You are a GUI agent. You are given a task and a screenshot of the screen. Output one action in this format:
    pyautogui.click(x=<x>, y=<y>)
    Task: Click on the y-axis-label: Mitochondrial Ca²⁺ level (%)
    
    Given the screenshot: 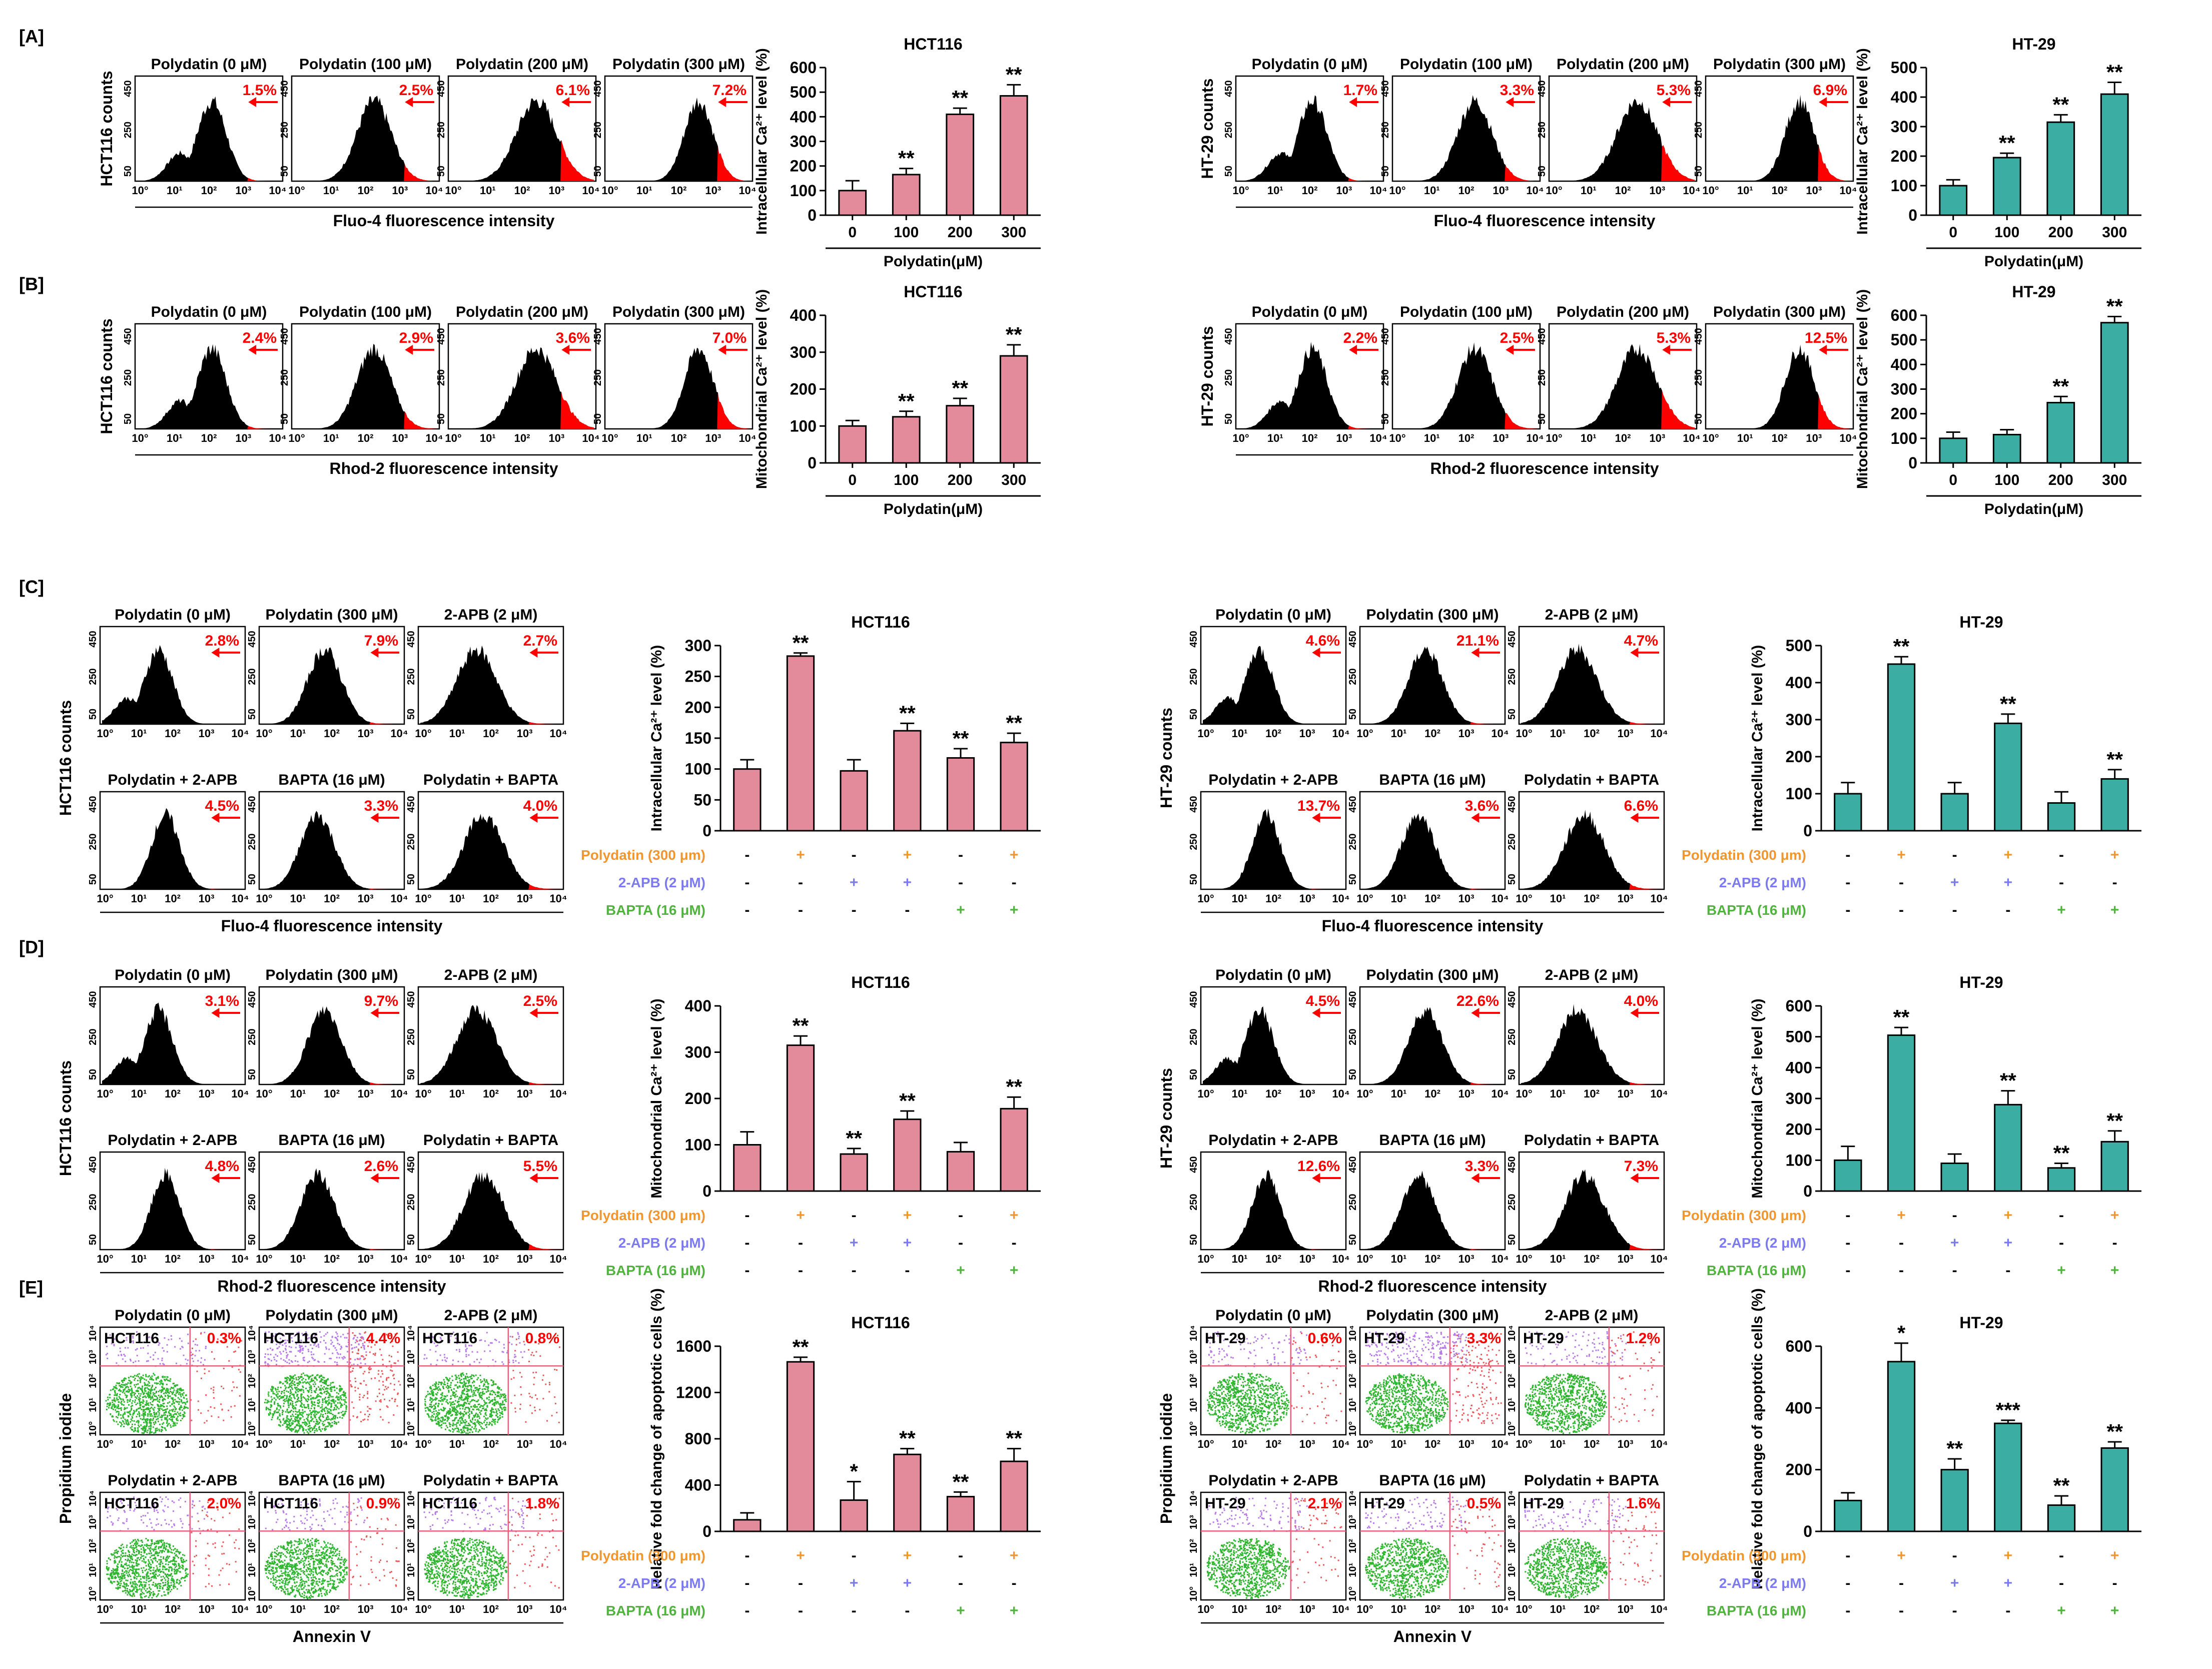 What is the action you would take?
    pyautogui.click(x=762, y=389)
    